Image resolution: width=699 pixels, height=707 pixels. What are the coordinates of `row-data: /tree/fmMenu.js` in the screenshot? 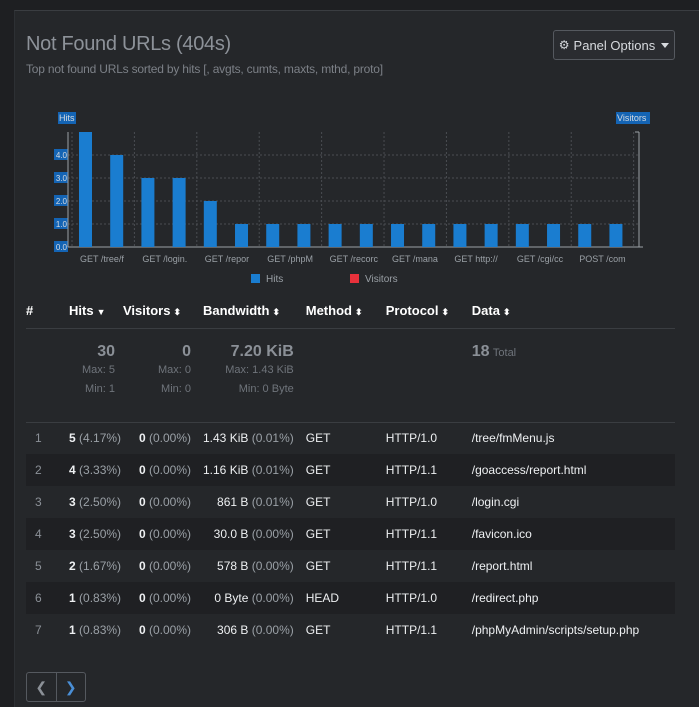 It's located at (513, 438).